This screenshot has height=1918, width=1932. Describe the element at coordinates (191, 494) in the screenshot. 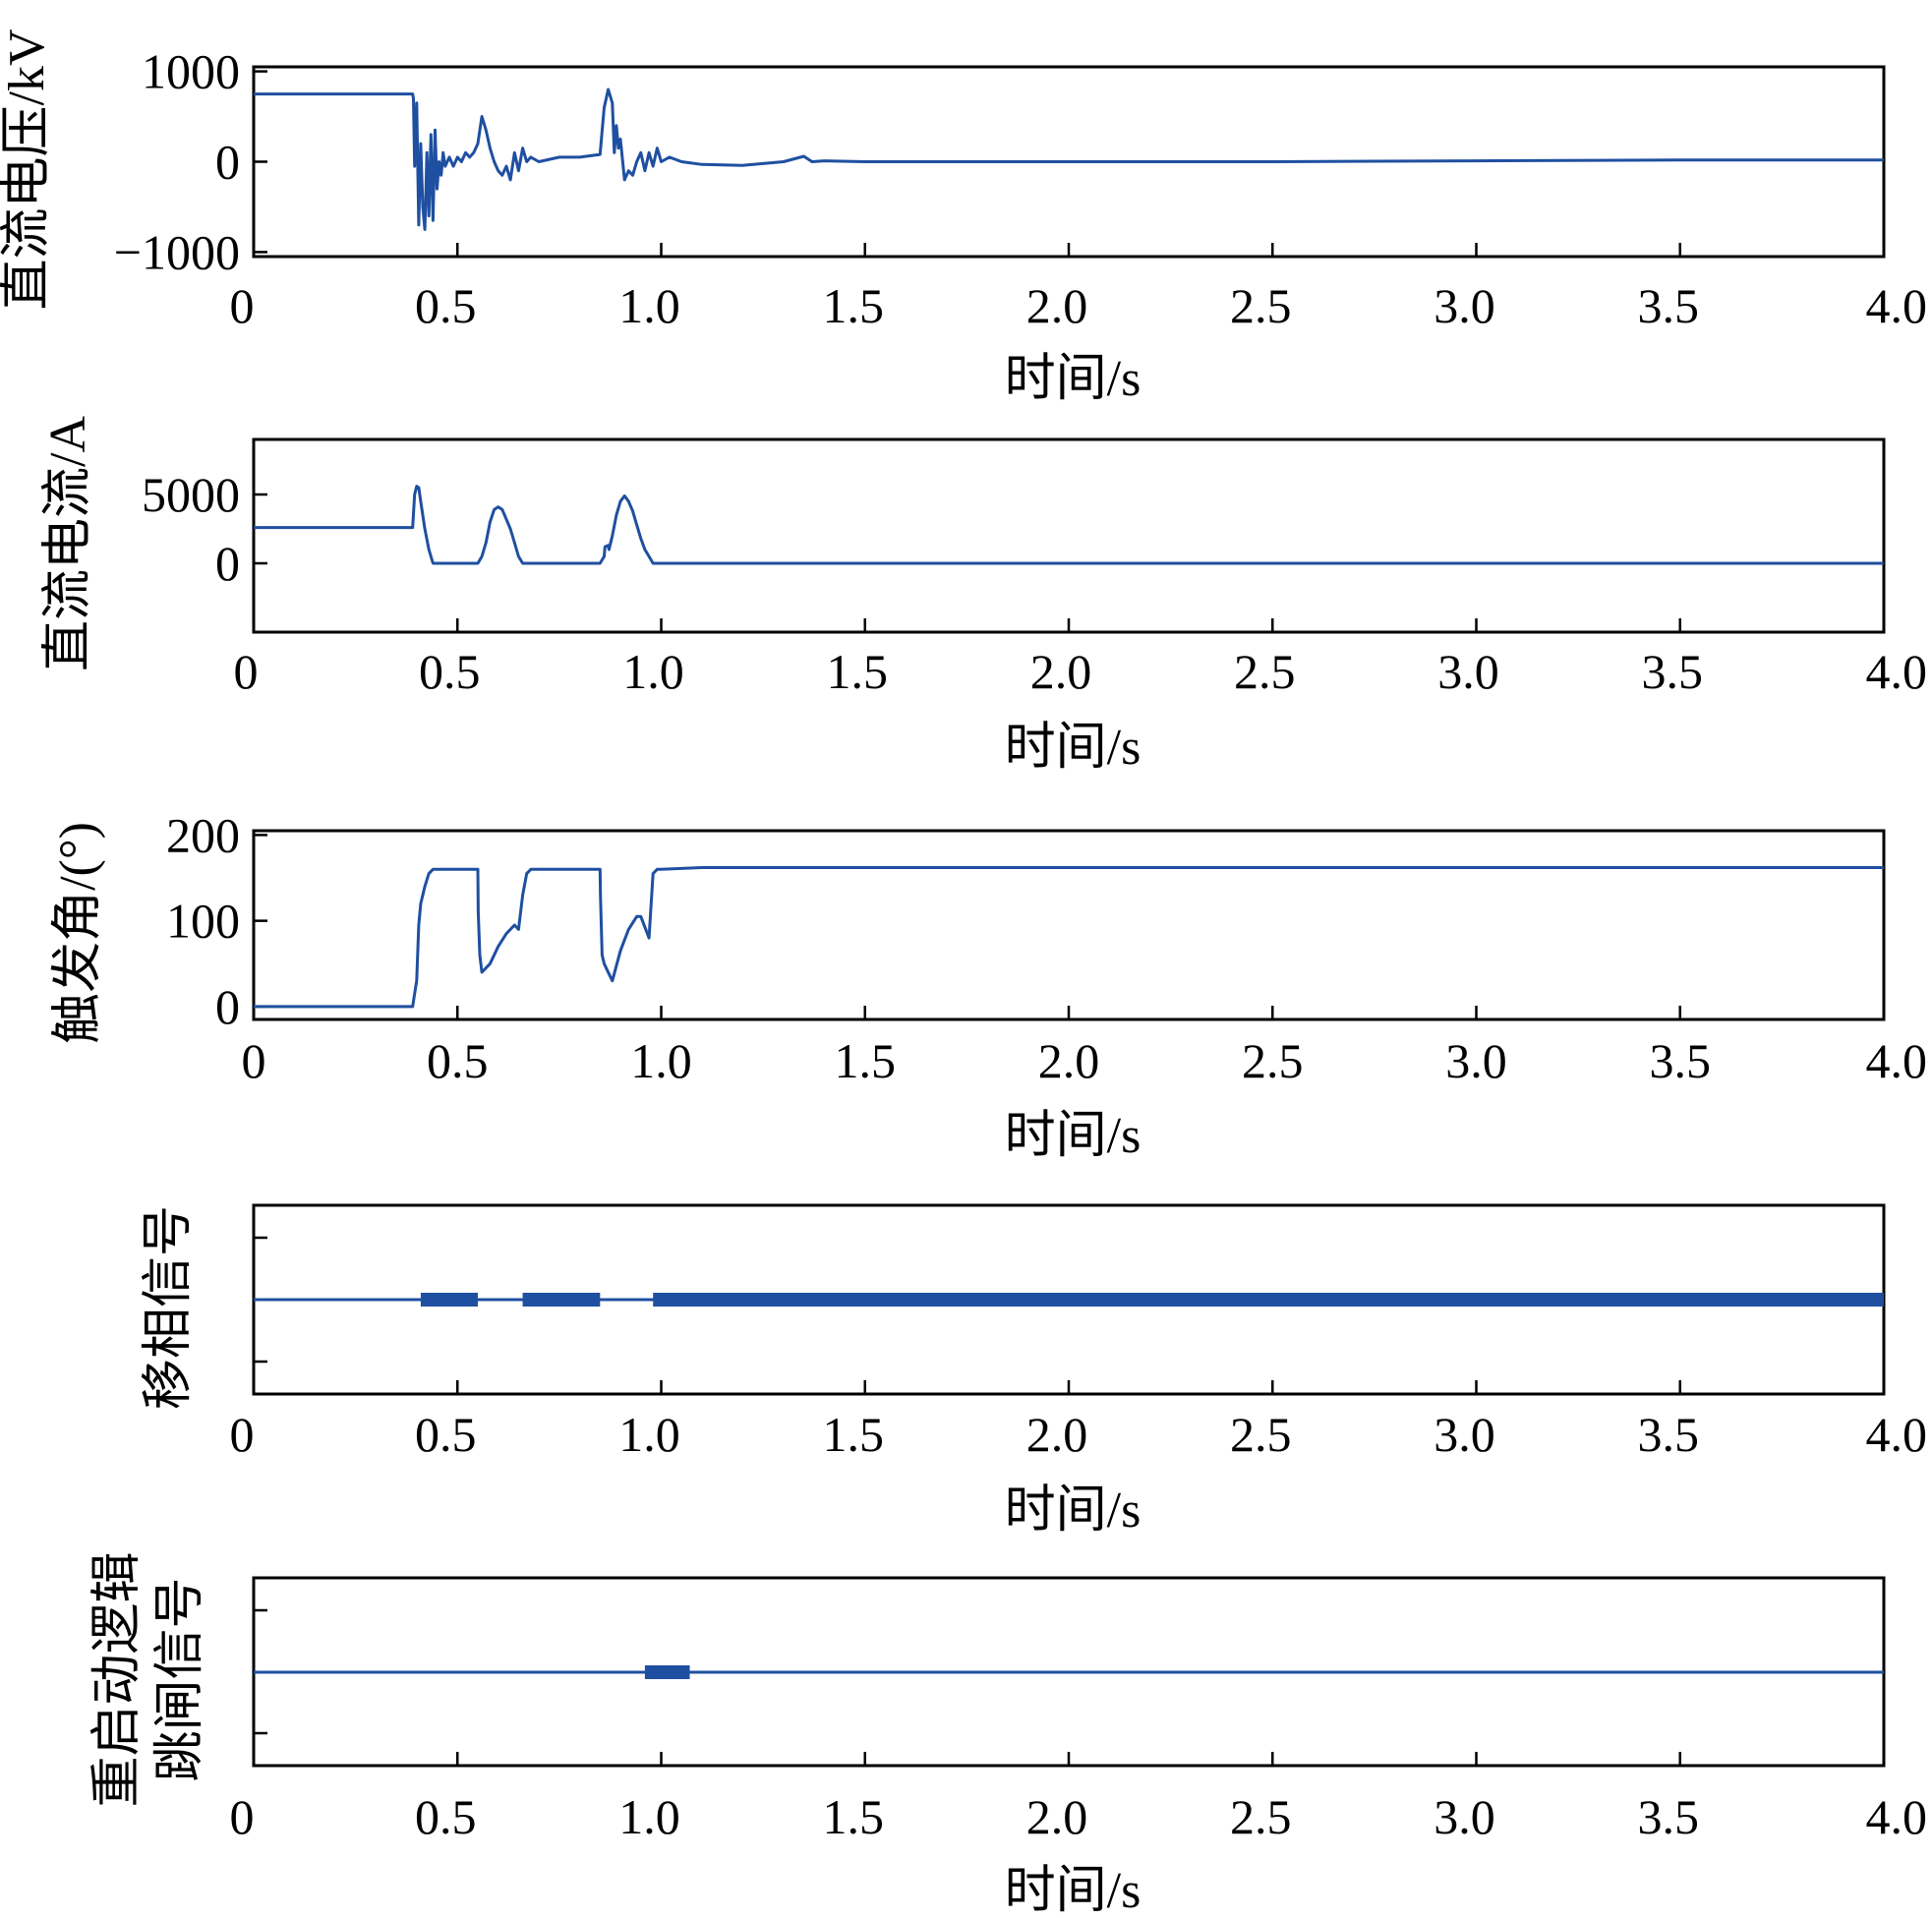

I see `y-tick-label: 5000` at that location.